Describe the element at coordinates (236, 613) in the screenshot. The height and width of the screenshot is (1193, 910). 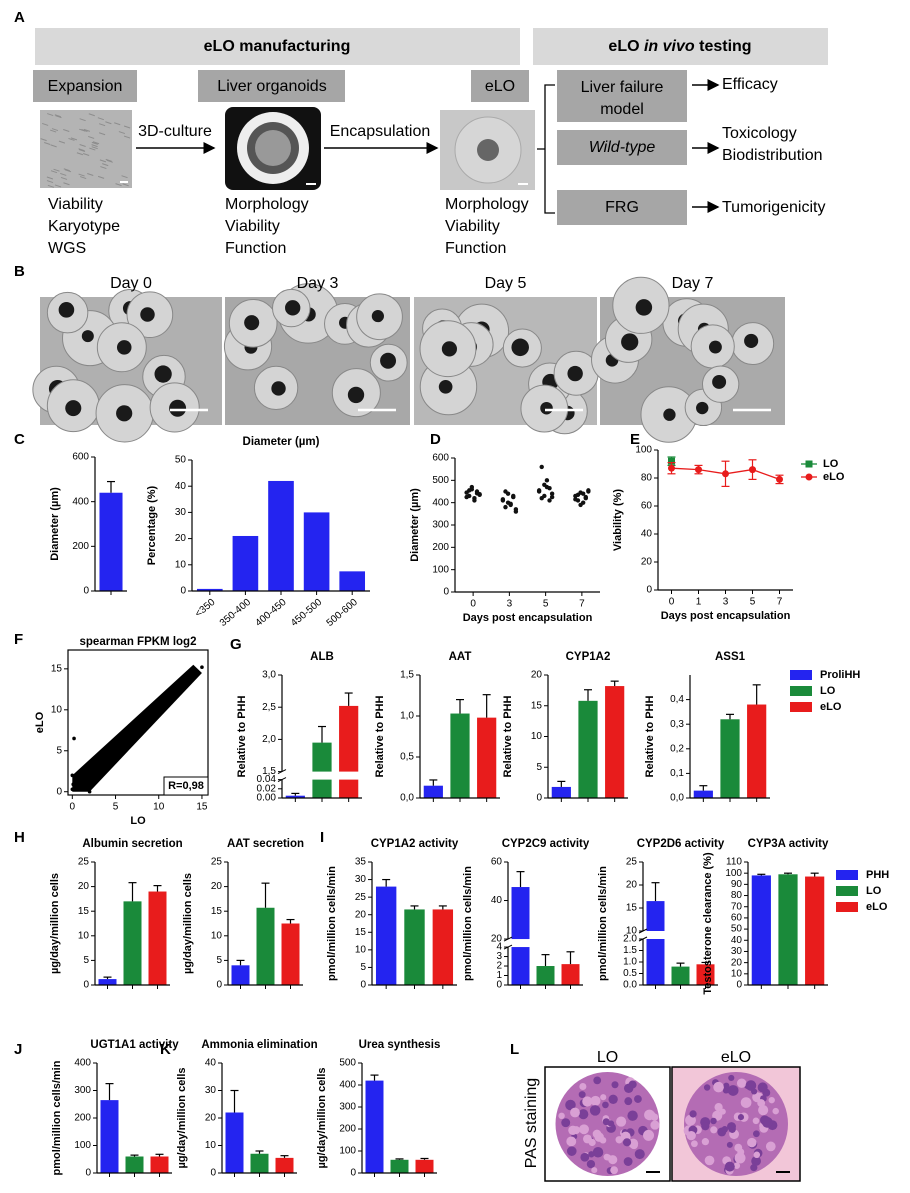
I see `x-tick-label: 350-400` at that location.